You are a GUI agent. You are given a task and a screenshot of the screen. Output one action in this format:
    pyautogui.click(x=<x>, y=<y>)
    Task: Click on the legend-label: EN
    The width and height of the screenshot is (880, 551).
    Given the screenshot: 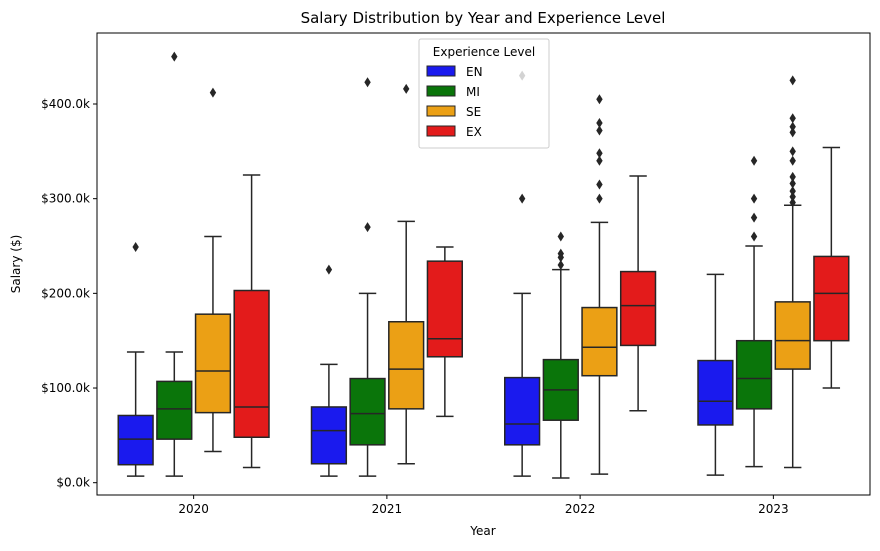 What is the action you would take?
    pyautogui.click(x=474, y=72)
    